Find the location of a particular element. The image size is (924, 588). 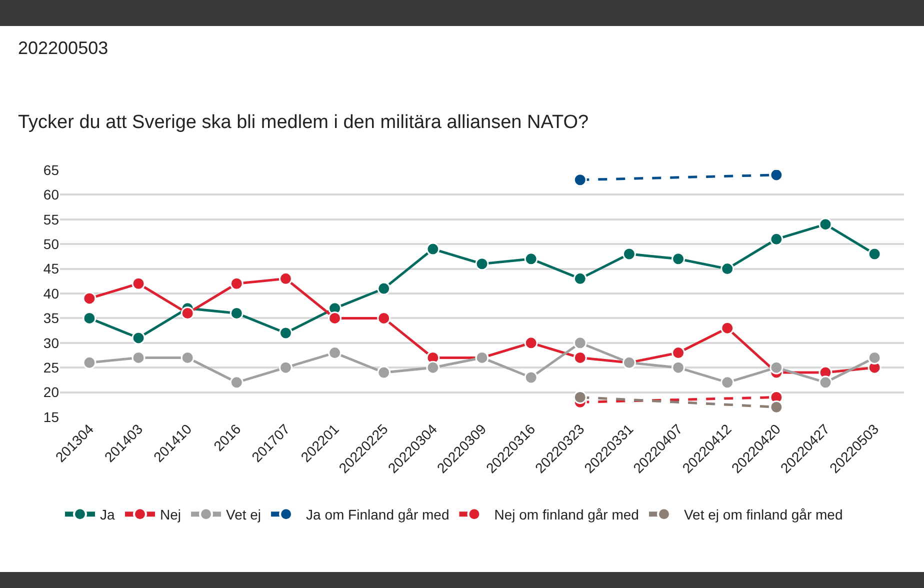

y-tick-label: 40 is located at coordinates (51, 293).